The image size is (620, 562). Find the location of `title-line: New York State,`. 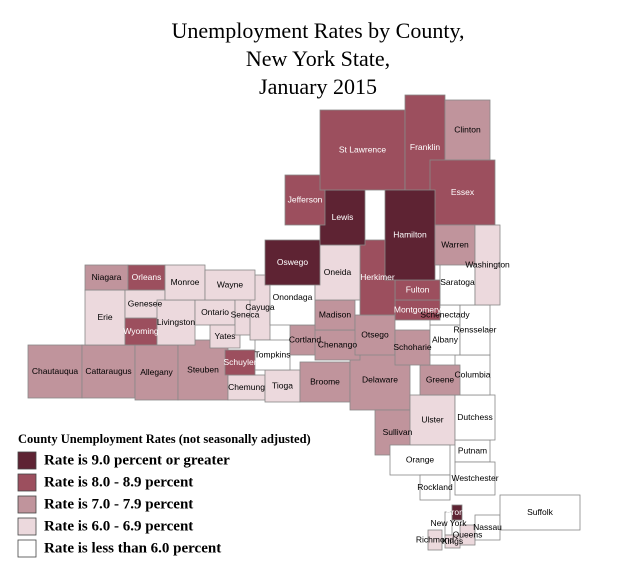

title-line: New York State, is located at coordinates (318, 58).